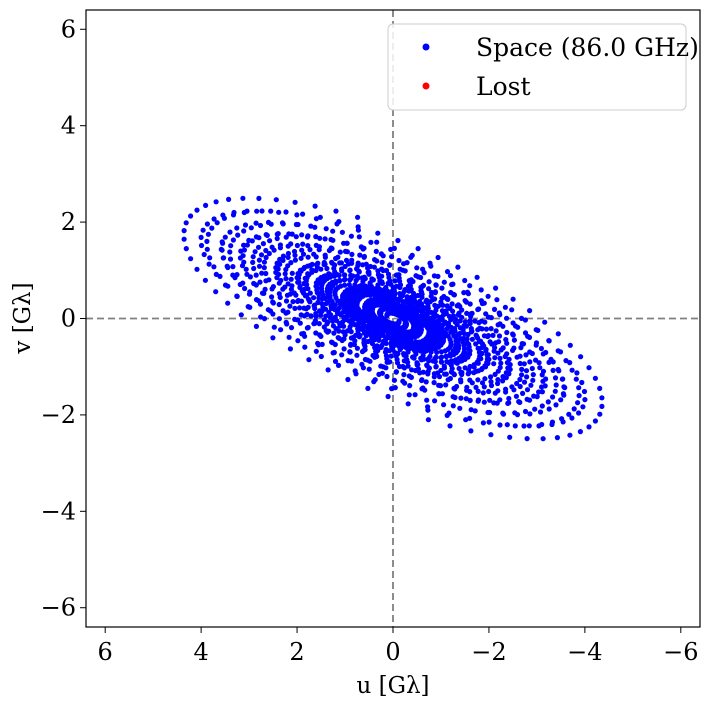 Image resolution: width=710 pixels, height=703 pixels. Describe the element at coordinates (587, 47) in the screenshot. I see `legend-label-space: Space (86.0 GHz)` at that location.